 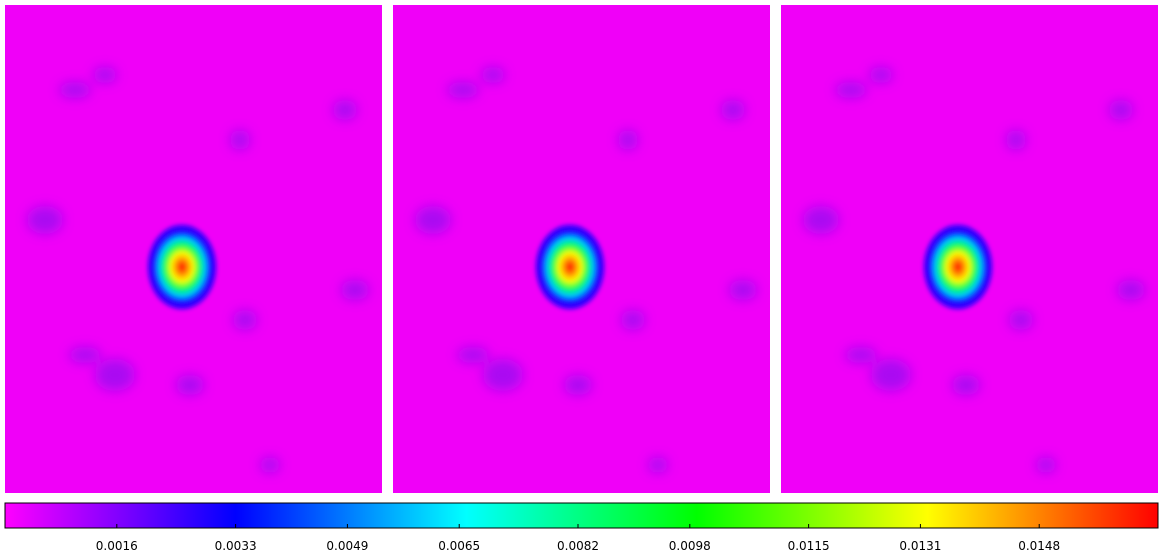 What do you see at coordinates (809, 546) in the screenshot?
I see `colorbar-tick-label: 0.0115` at bounding box center [809, 546].